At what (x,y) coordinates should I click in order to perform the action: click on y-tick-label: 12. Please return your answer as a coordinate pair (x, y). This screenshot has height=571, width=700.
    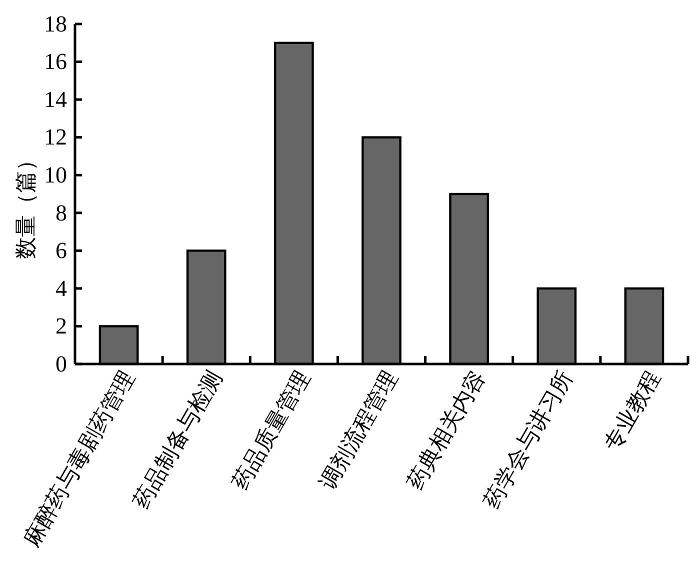
    Looking at the image, I should click on (55, 137).